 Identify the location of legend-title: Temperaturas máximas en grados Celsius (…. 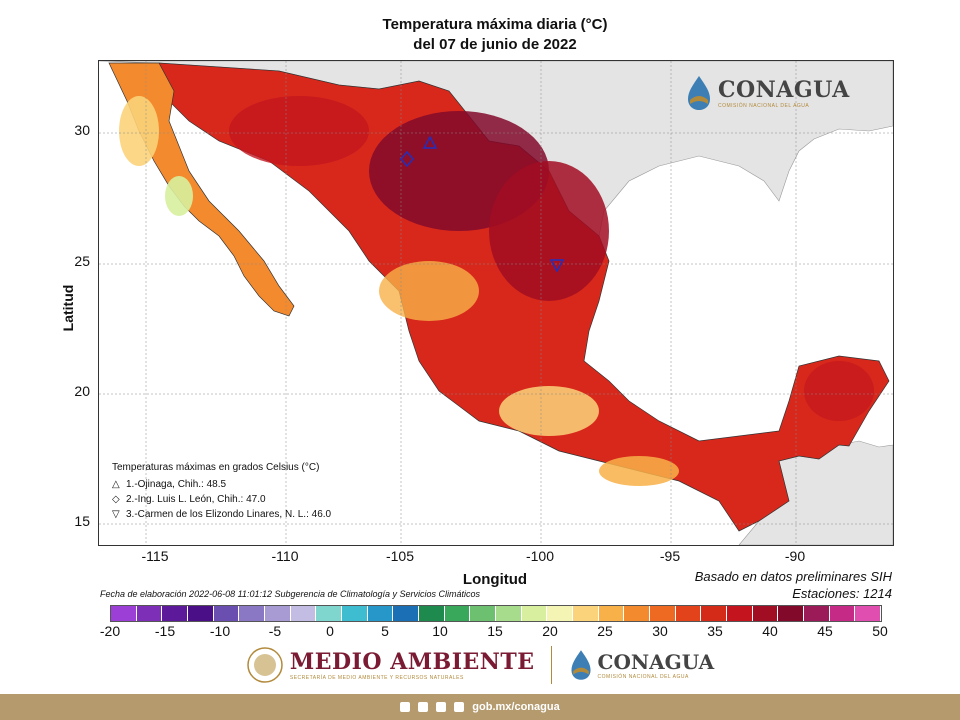
(216, 467).